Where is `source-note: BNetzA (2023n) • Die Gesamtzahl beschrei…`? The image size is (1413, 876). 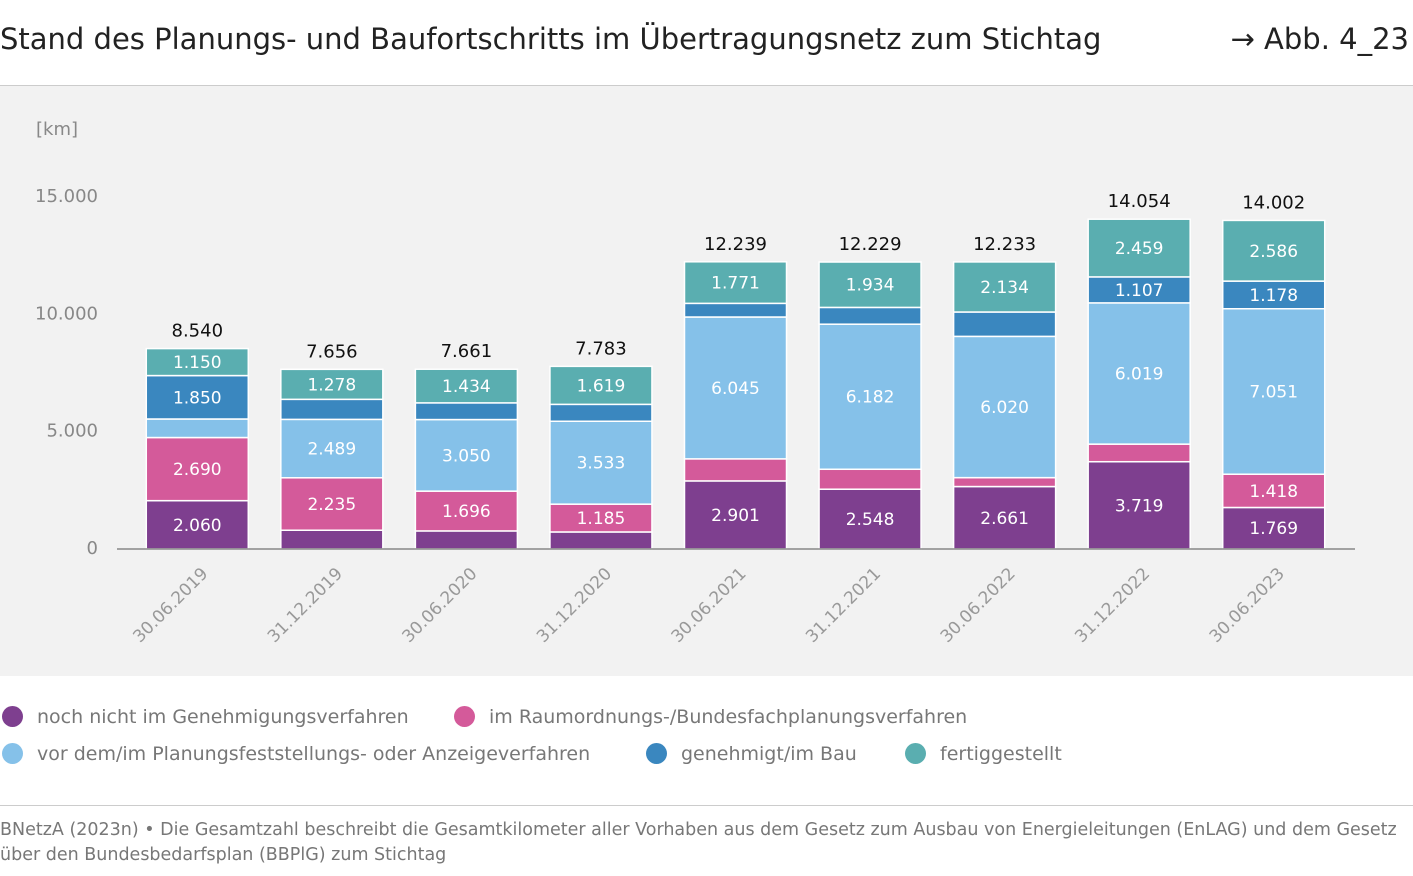 source-note: BNetzA (2023n) • Die Gesamtzahl beschrei… is located at coordinates (698, 842).